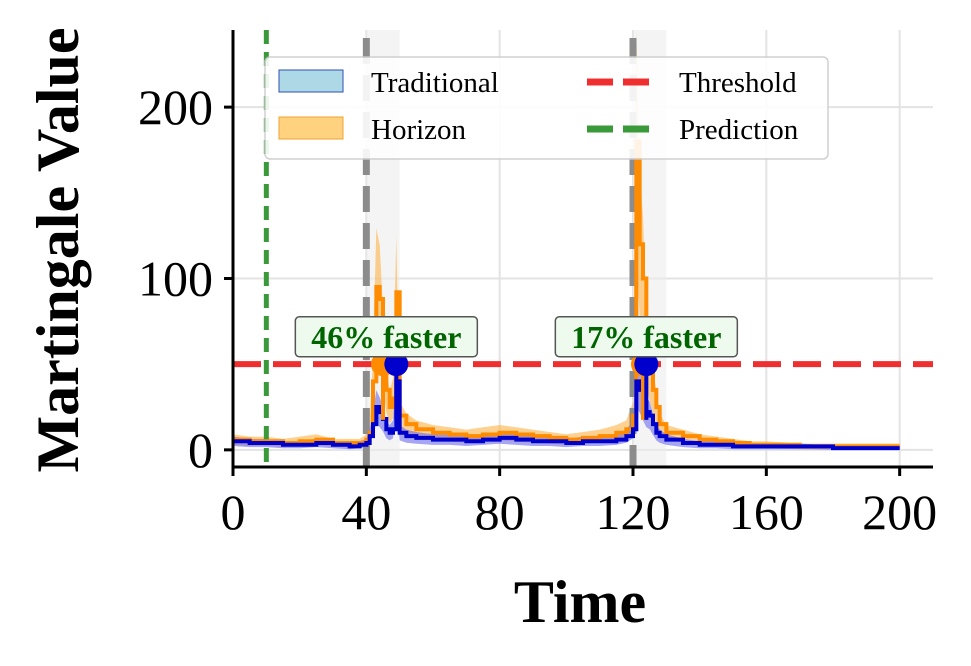  I want to click on y-tick-label: 0, so click(200, 450).